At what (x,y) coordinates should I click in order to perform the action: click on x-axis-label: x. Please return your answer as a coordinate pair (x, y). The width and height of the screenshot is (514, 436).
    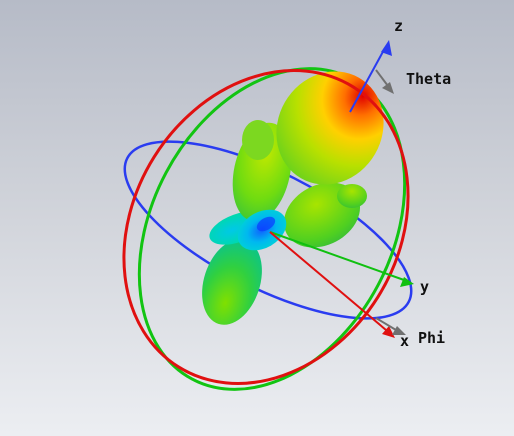
    Looking at the image, I should click on (404, 341).